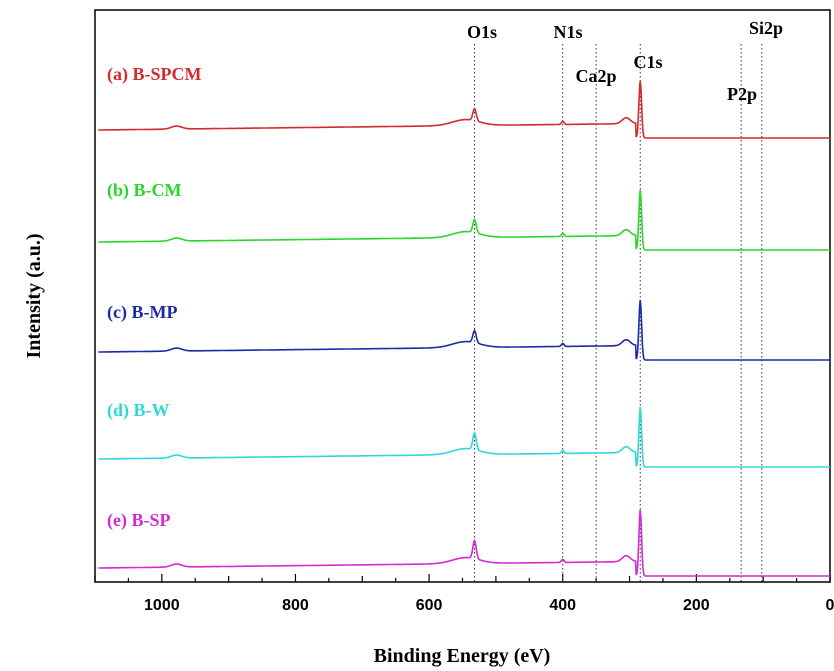 This screenshot has width=834, height=671. What do you see at coordinates (562, 605) in the screenshot?
I see `x-tick-label: 400` at bounding box center [562, 605].